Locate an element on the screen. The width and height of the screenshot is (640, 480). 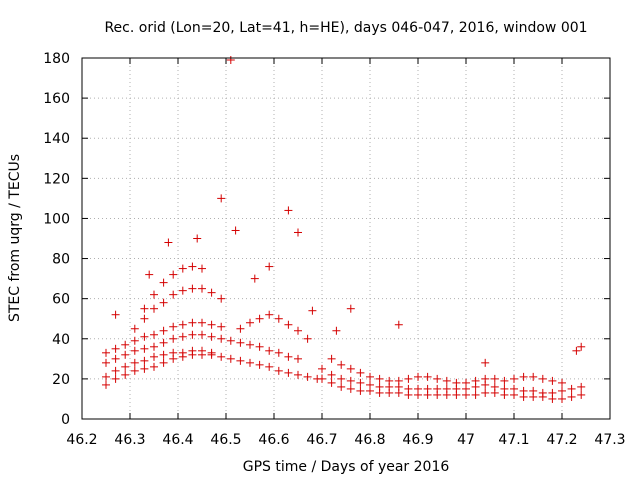
x-tick-label: 47.2 is located at coordinates (561, 440).